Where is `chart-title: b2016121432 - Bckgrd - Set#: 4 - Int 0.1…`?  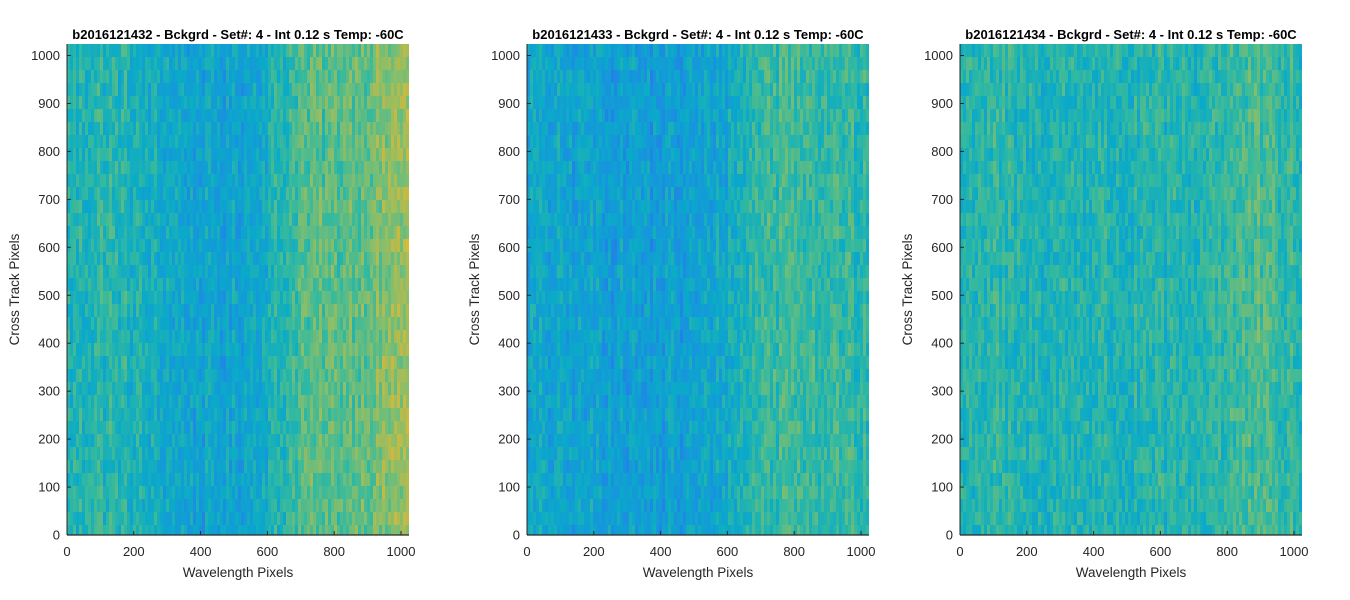 chart-title: b2016121432 - Bckgrd - Set#: 4 - Int 0.1… is located at coordinates (238, 34).